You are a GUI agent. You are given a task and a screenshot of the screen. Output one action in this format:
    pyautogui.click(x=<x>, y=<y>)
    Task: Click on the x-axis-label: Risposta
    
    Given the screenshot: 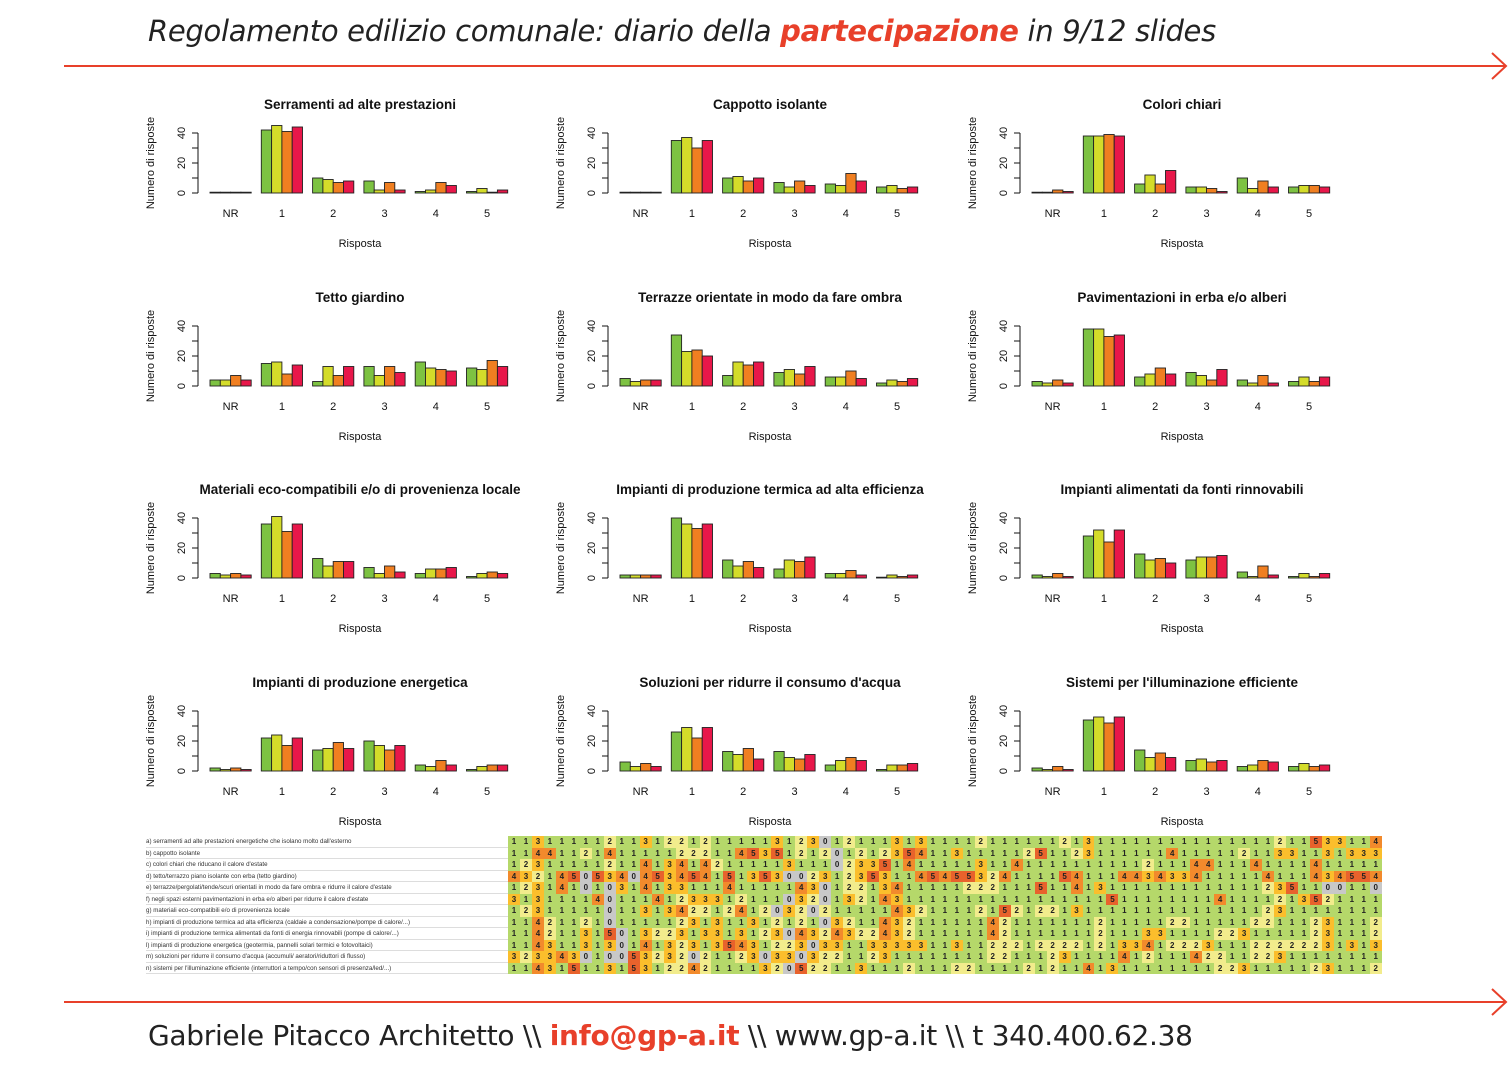 What is the action you would take?
    pyautogui.click(x=771, y=244)
    